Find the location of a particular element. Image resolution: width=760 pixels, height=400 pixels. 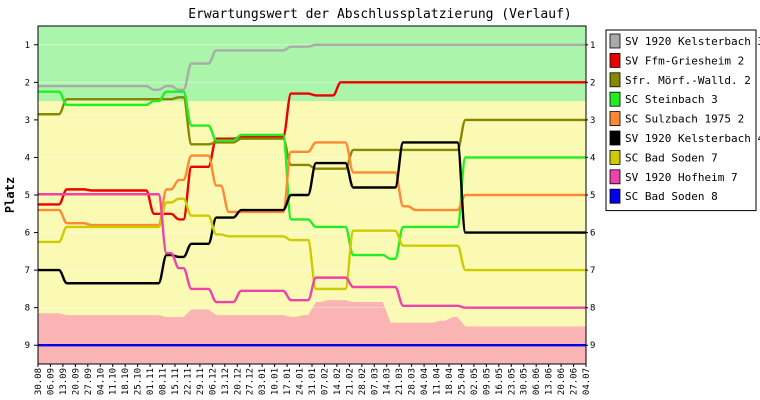

y-axis-label: Platz is located at coordinates (10, 195).